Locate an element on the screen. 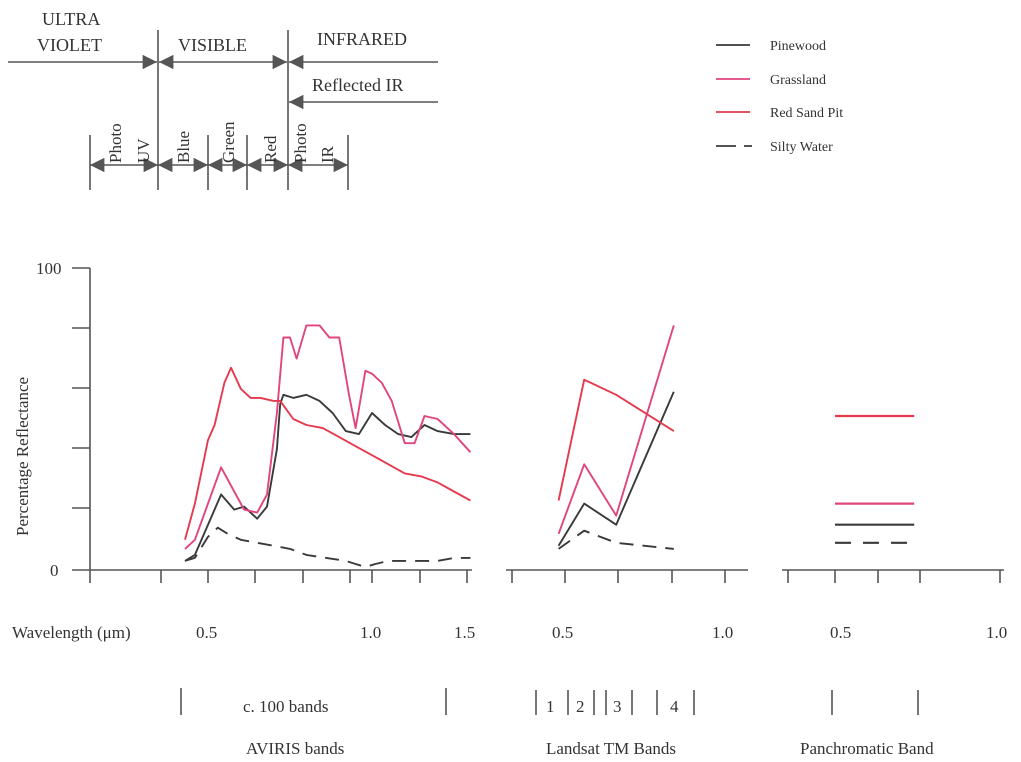  x-ticks is located at coordinates (545, 576).